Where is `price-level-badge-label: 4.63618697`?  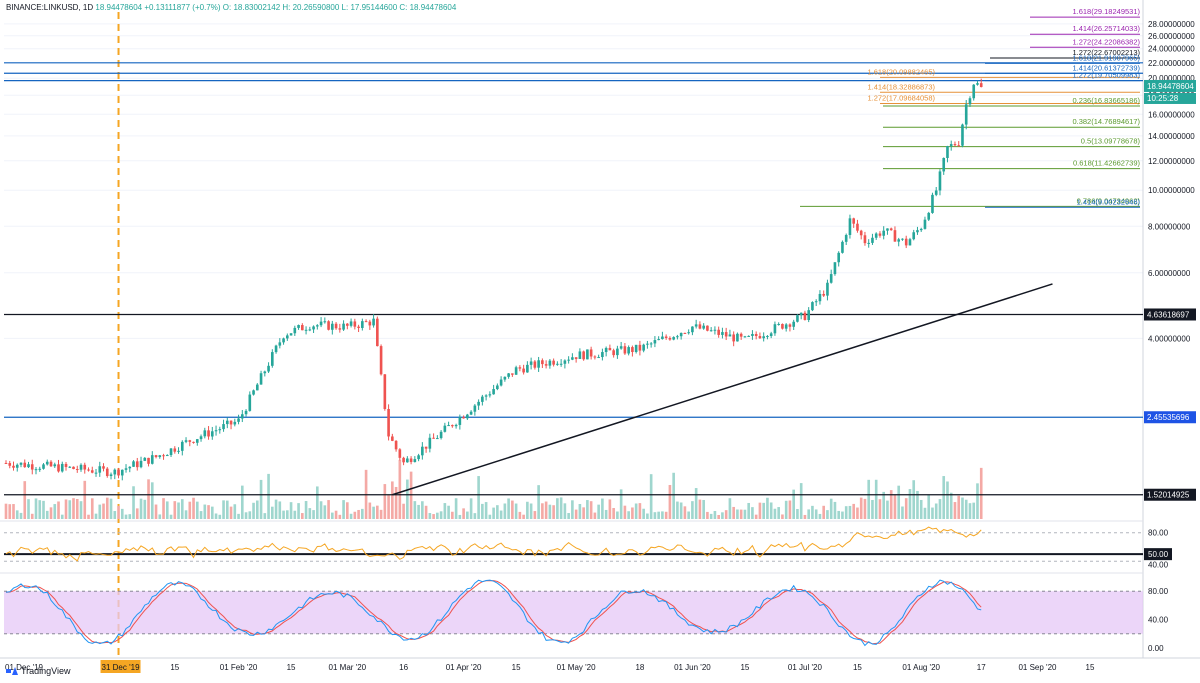
price-level-badge-label: 4.63618697 is located at coordinates (1168, 314).